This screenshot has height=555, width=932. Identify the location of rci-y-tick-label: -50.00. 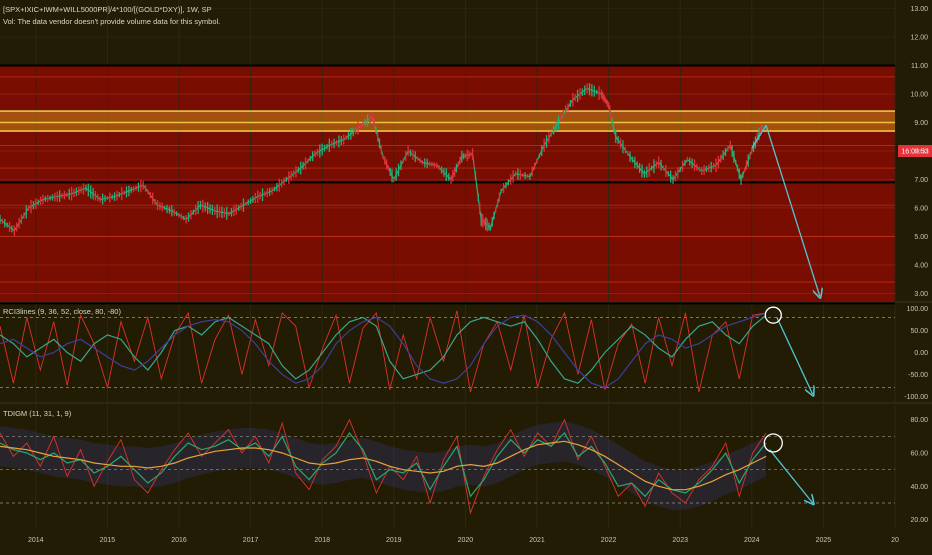
(918, 375).